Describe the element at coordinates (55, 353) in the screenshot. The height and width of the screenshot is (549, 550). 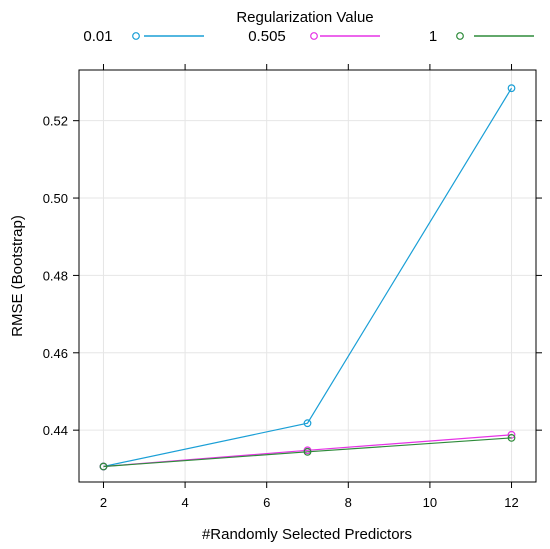
I see `y-tick-label: 0.46` at that location.